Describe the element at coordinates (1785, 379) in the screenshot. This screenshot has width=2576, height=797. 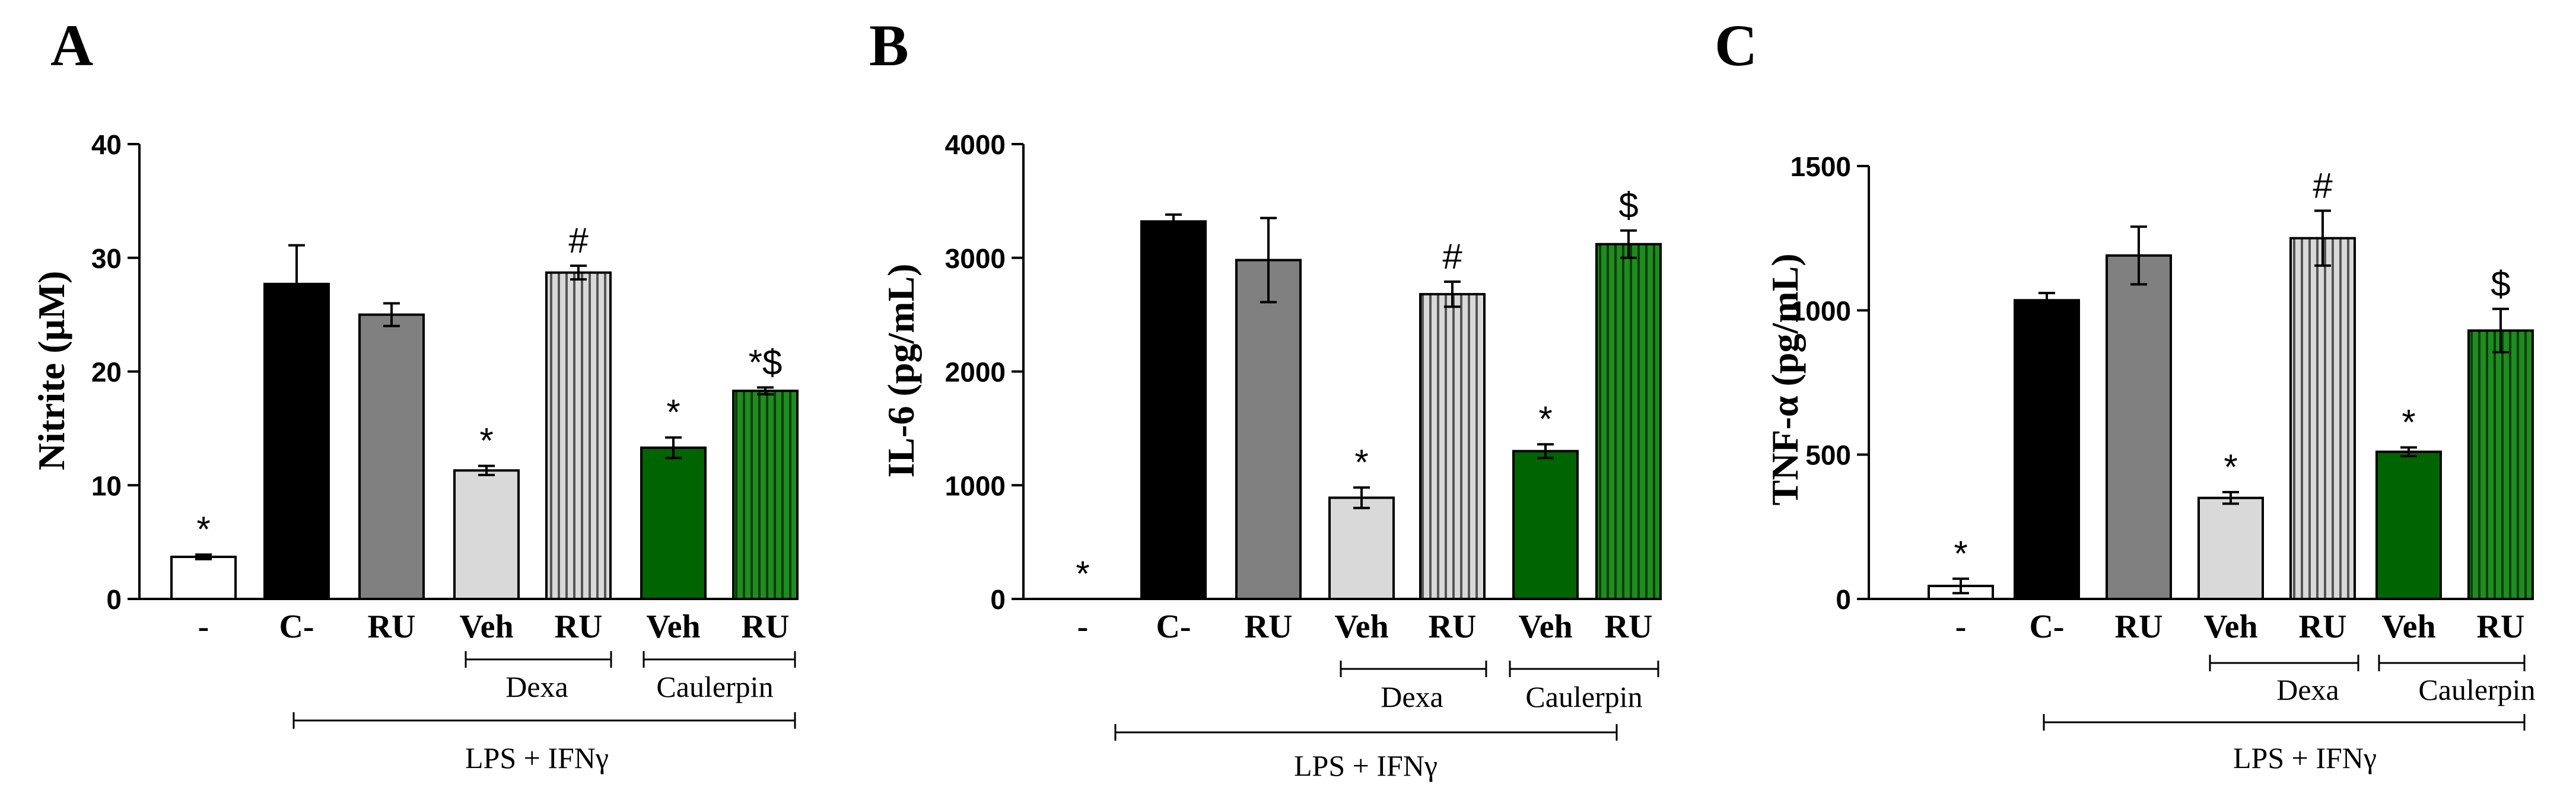
I see `y-axis-label: TNF-α (pg/mL)` at that location.